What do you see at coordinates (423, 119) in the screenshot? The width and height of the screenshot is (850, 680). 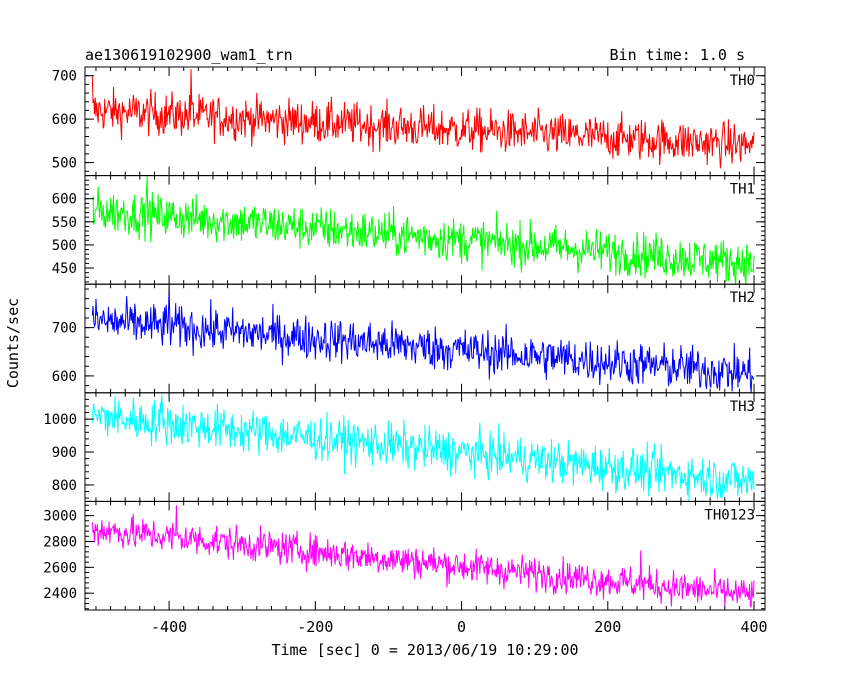 I see `series-line-th0` at bounding box center [423, 119].